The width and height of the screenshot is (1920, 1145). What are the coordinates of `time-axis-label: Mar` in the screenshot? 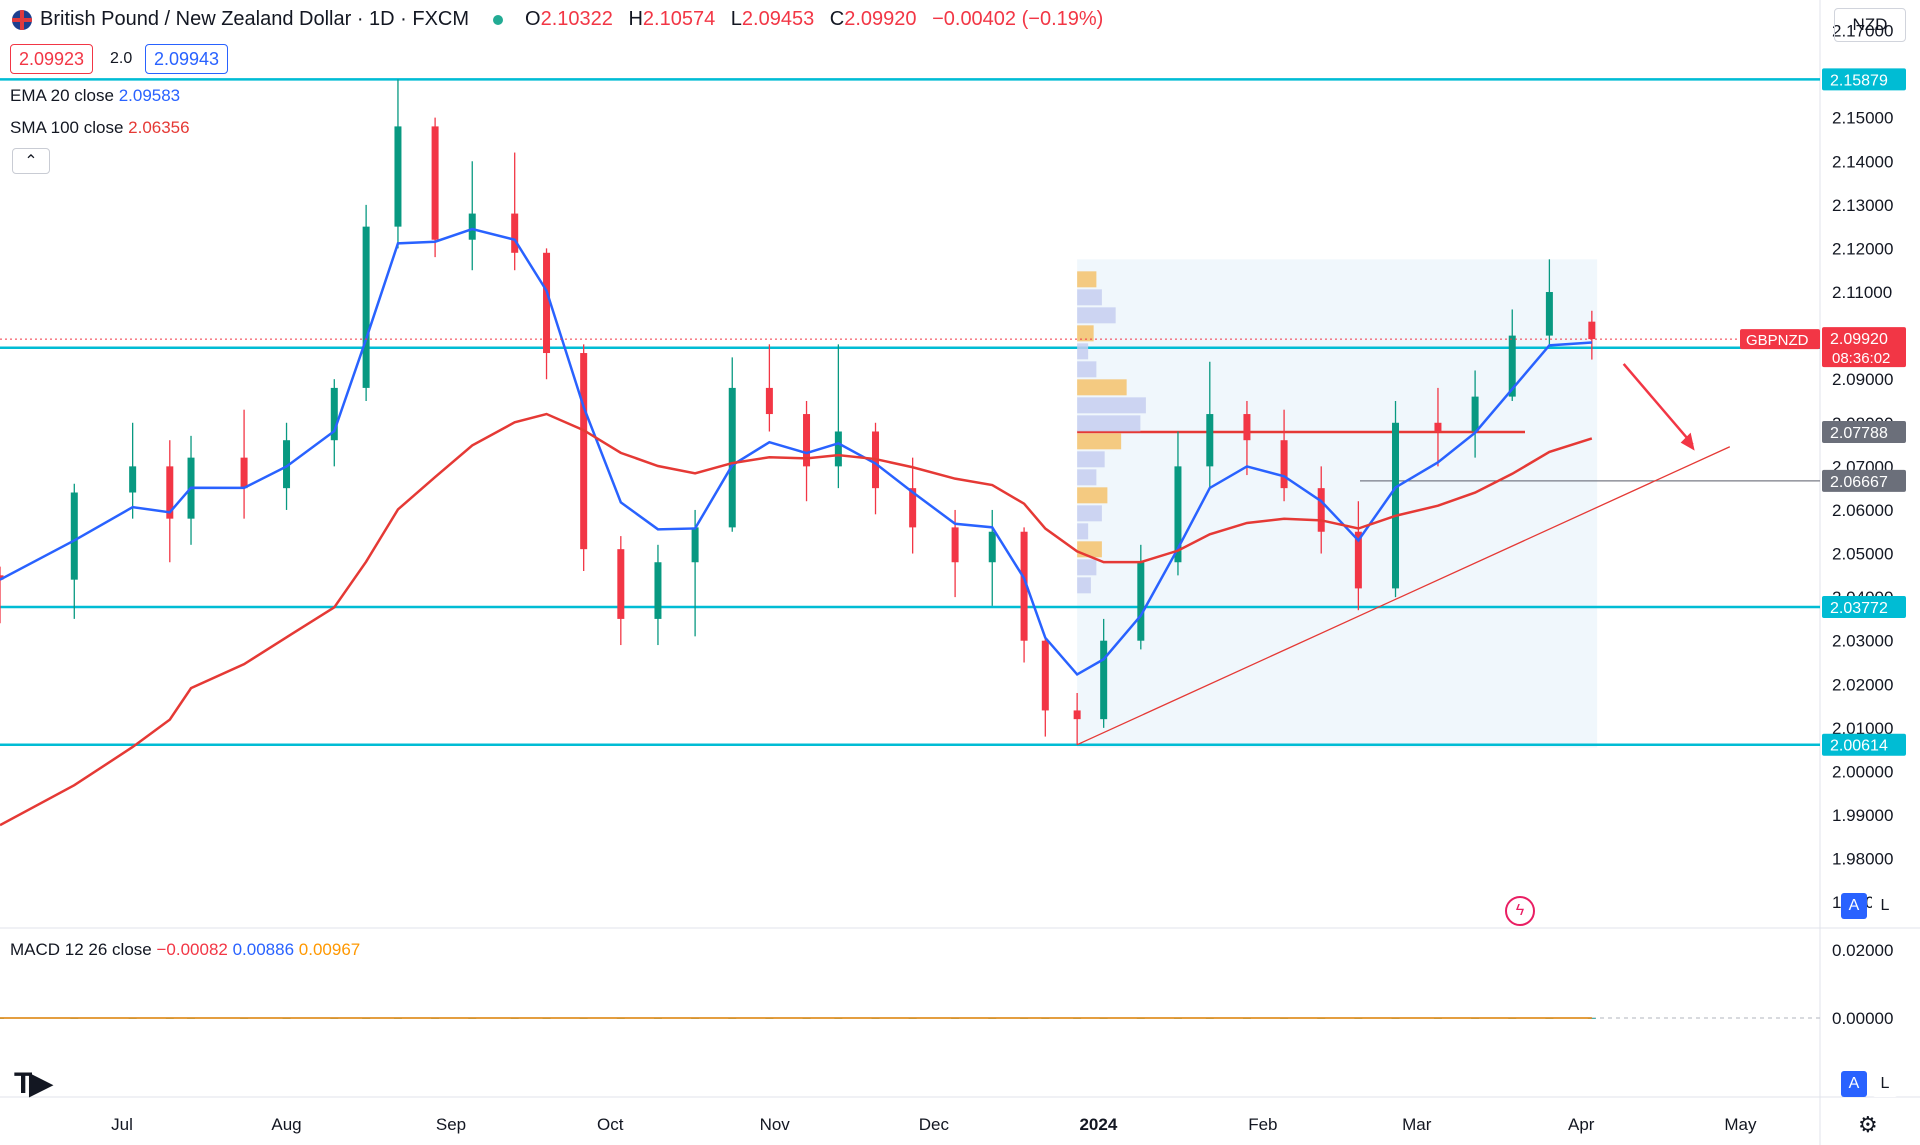 It's located at (1417, 1124).